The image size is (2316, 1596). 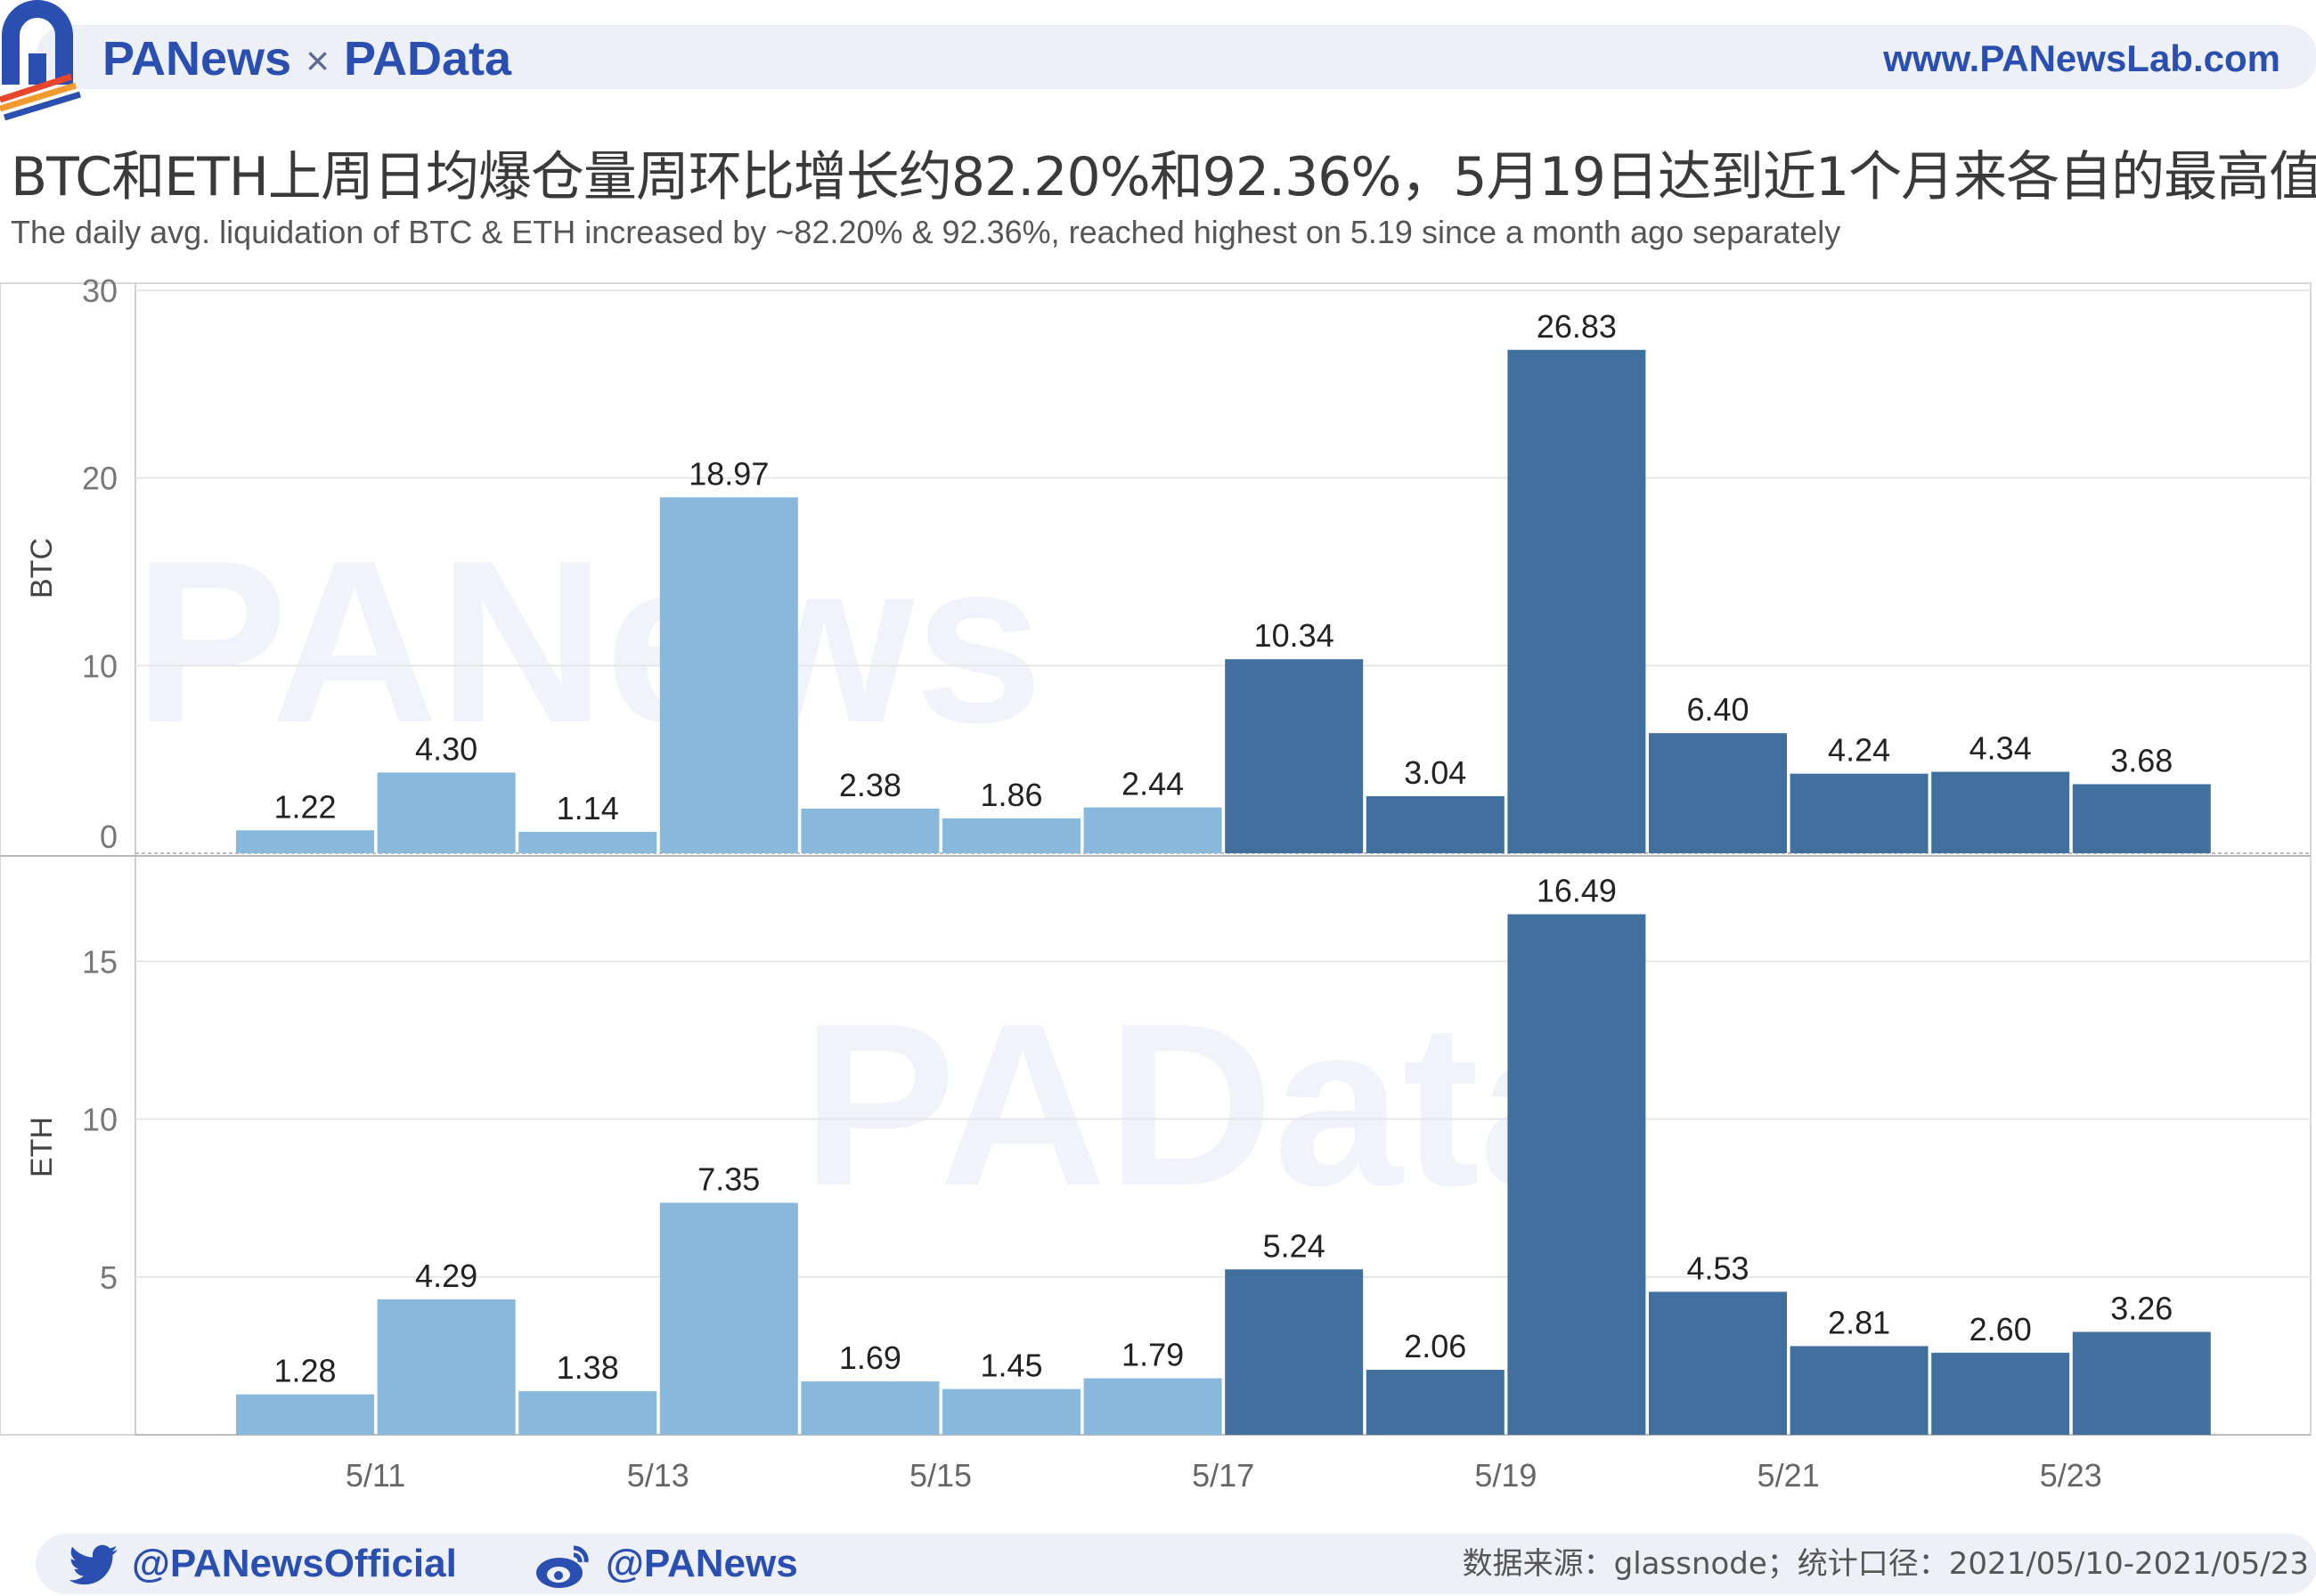 What do you see at coordinates (42, 1147) in the screenshot?
I see `y-axis-label: ETH` at bounding box center [42, 1147].